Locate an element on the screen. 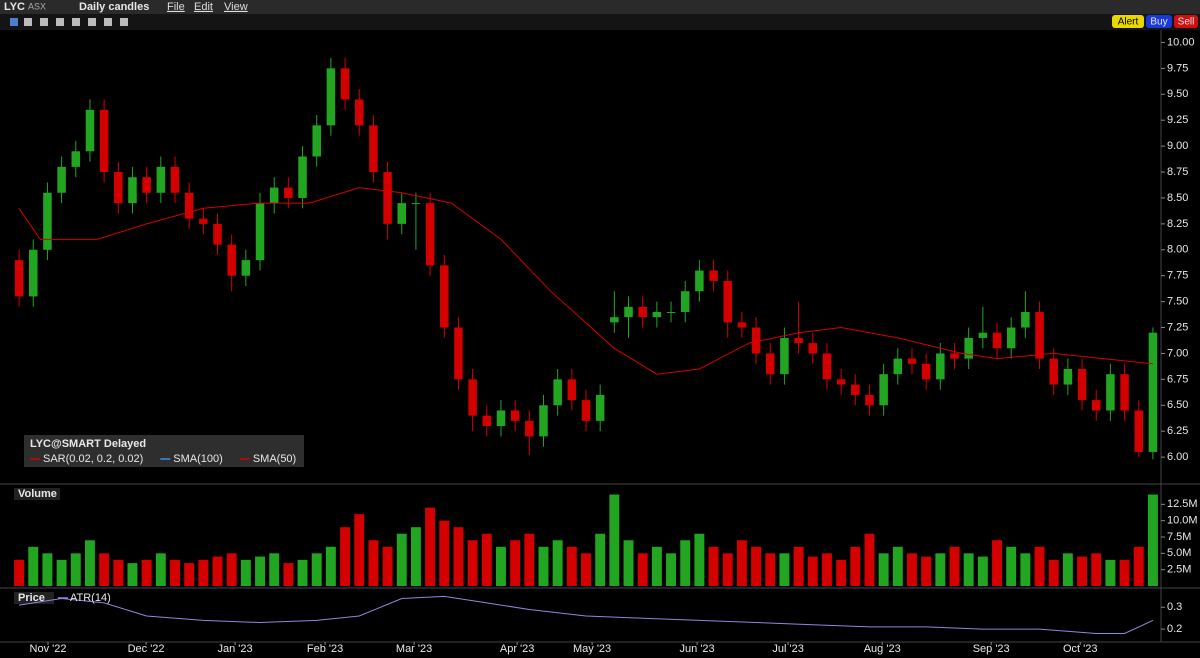  symbol: LYC is located at coordinates (14, 7).